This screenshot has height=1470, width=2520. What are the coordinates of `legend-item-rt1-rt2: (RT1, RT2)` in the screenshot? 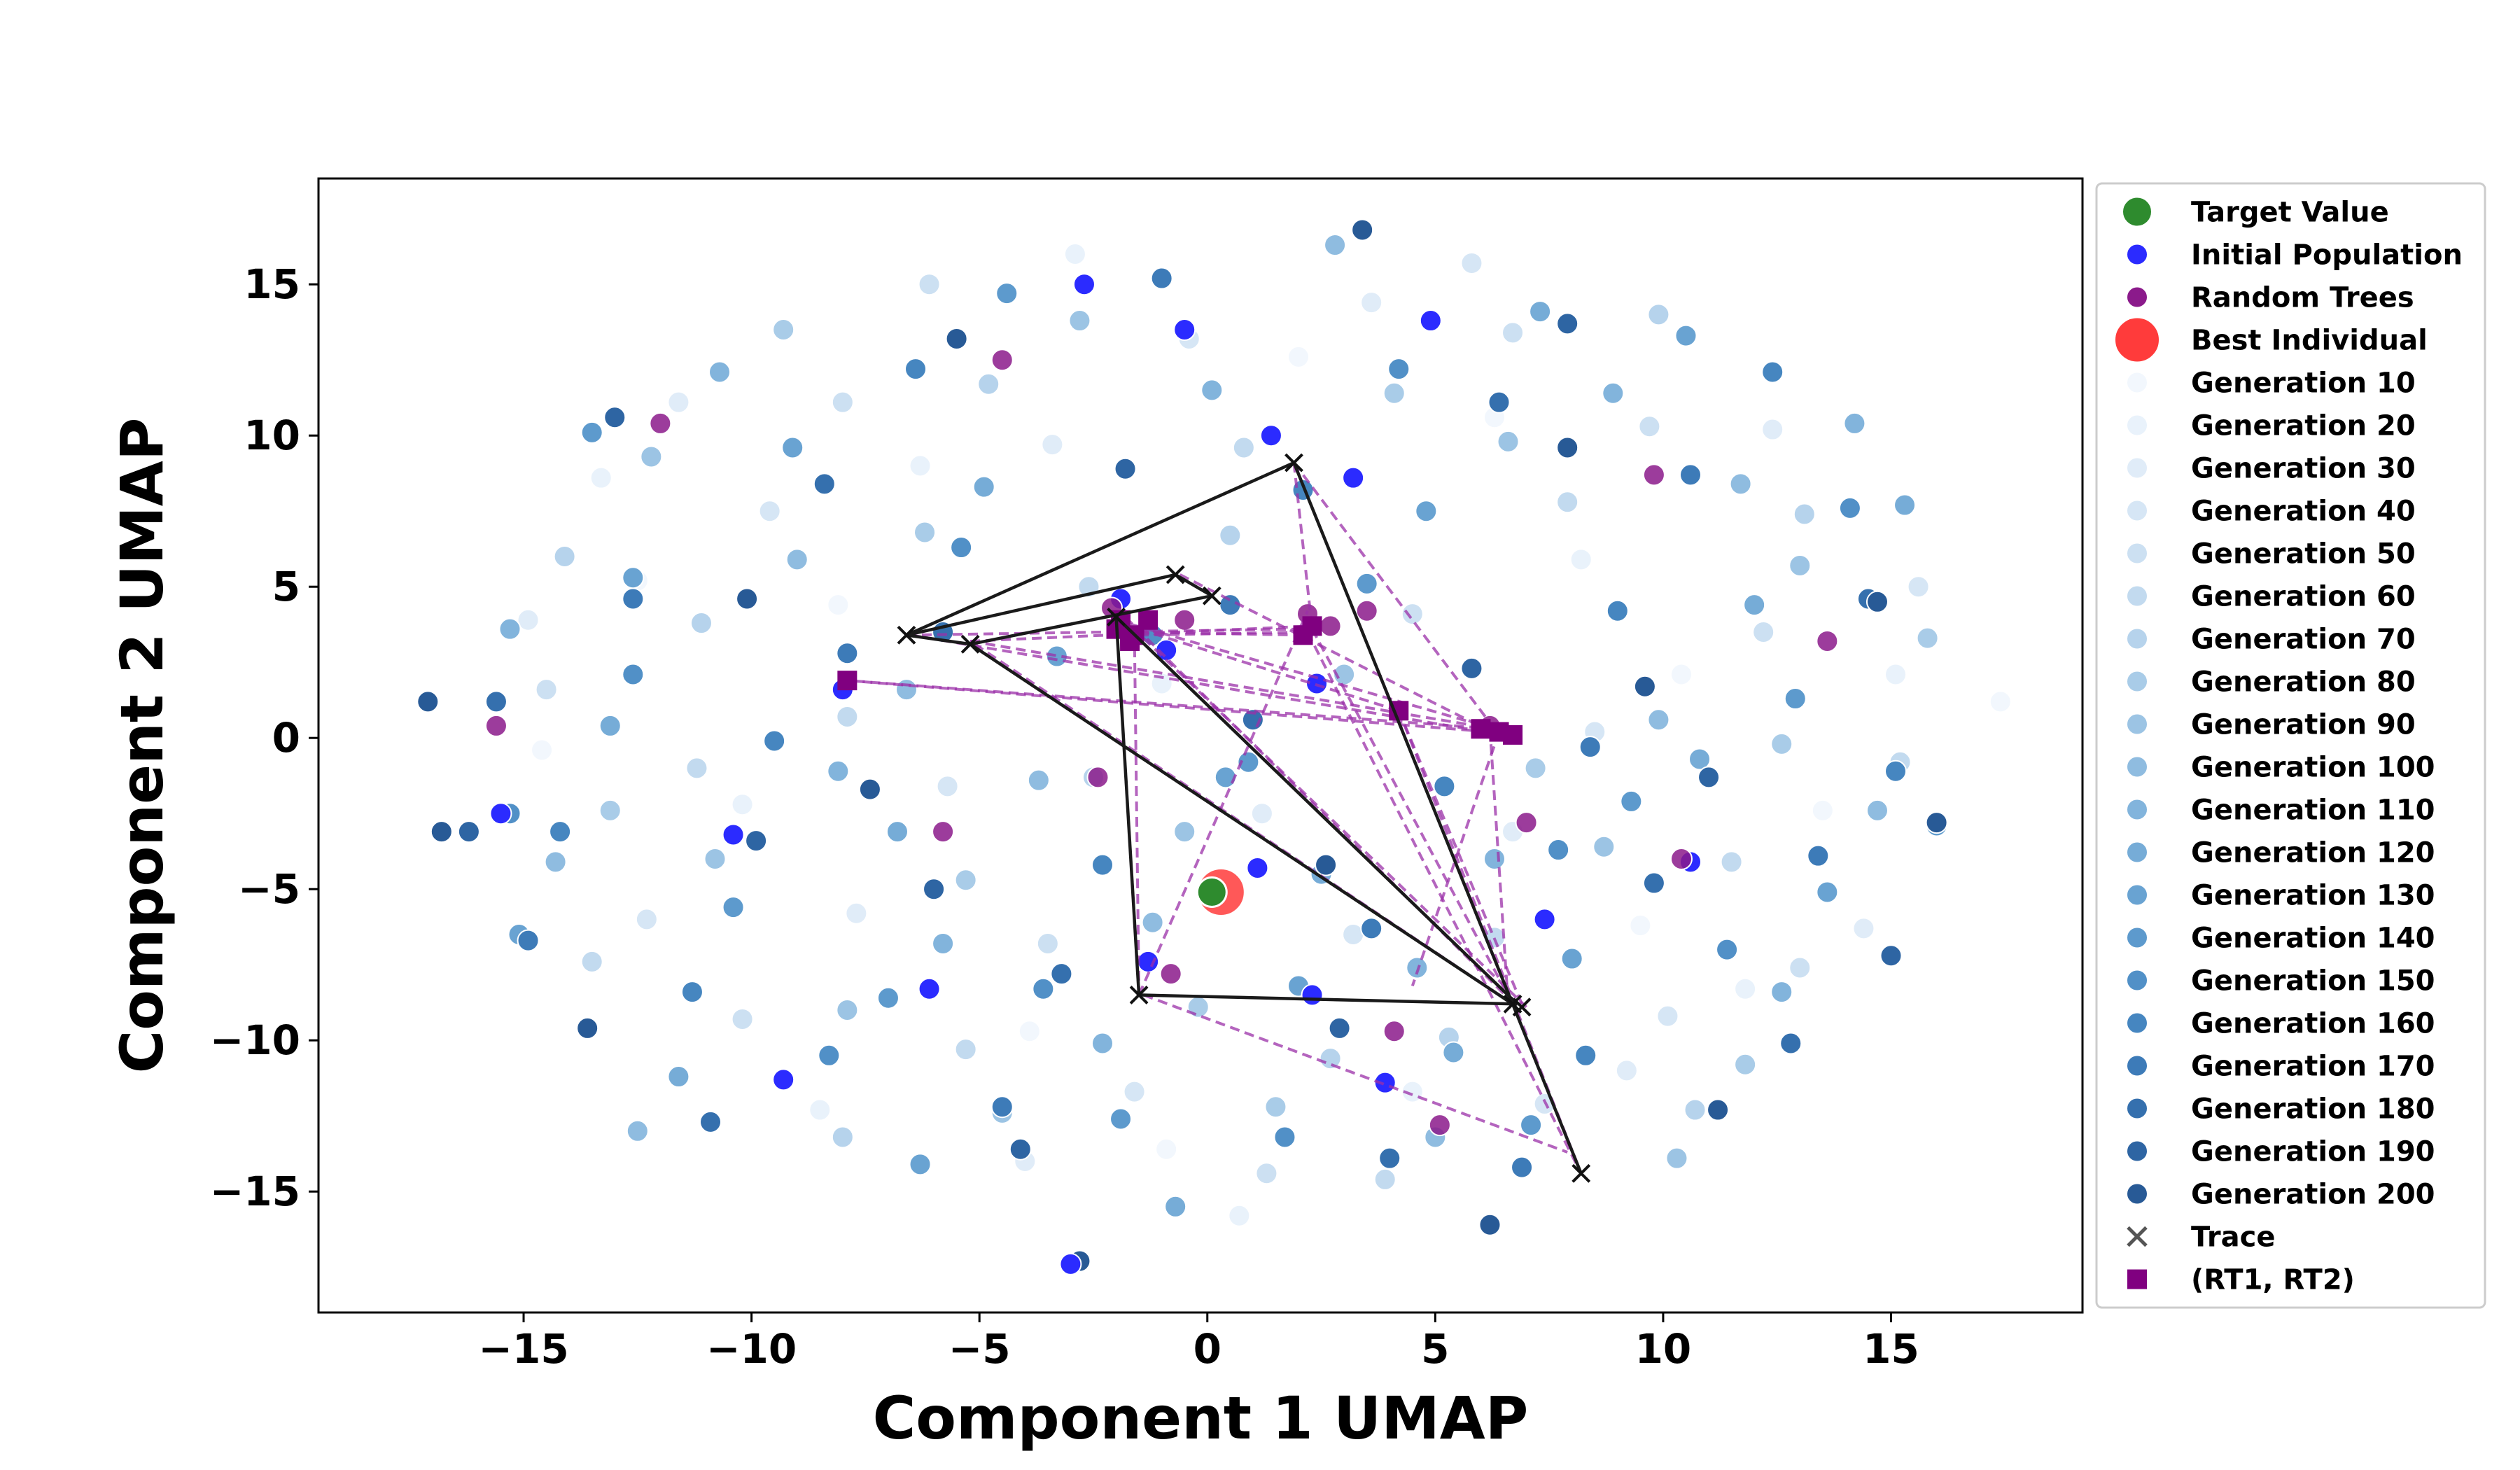 It's located at (2241, 1280).